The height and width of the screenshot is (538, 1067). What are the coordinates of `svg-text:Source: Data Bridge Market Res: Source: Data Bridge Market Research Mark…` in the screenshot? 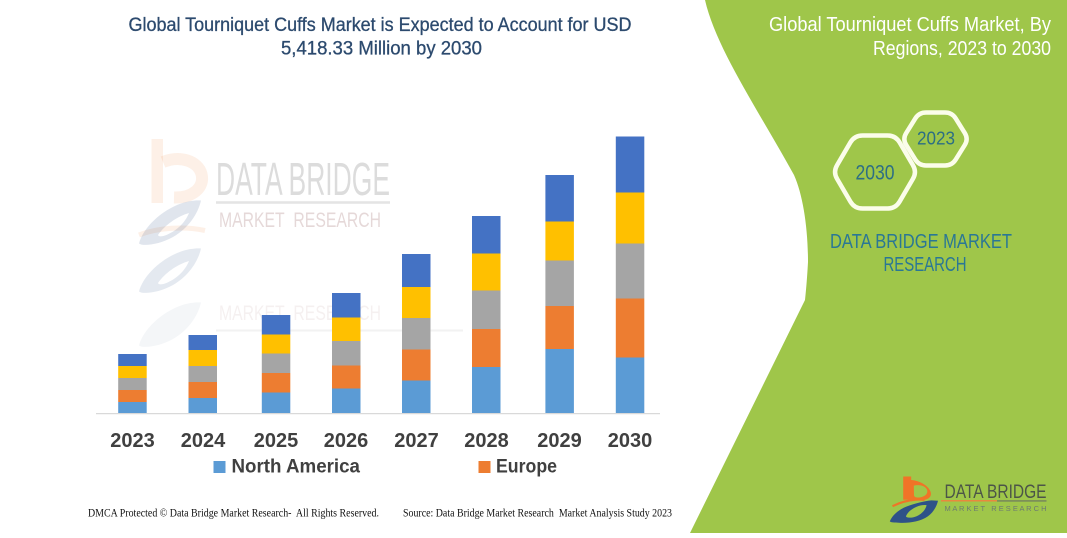 It's located at (537, 514).